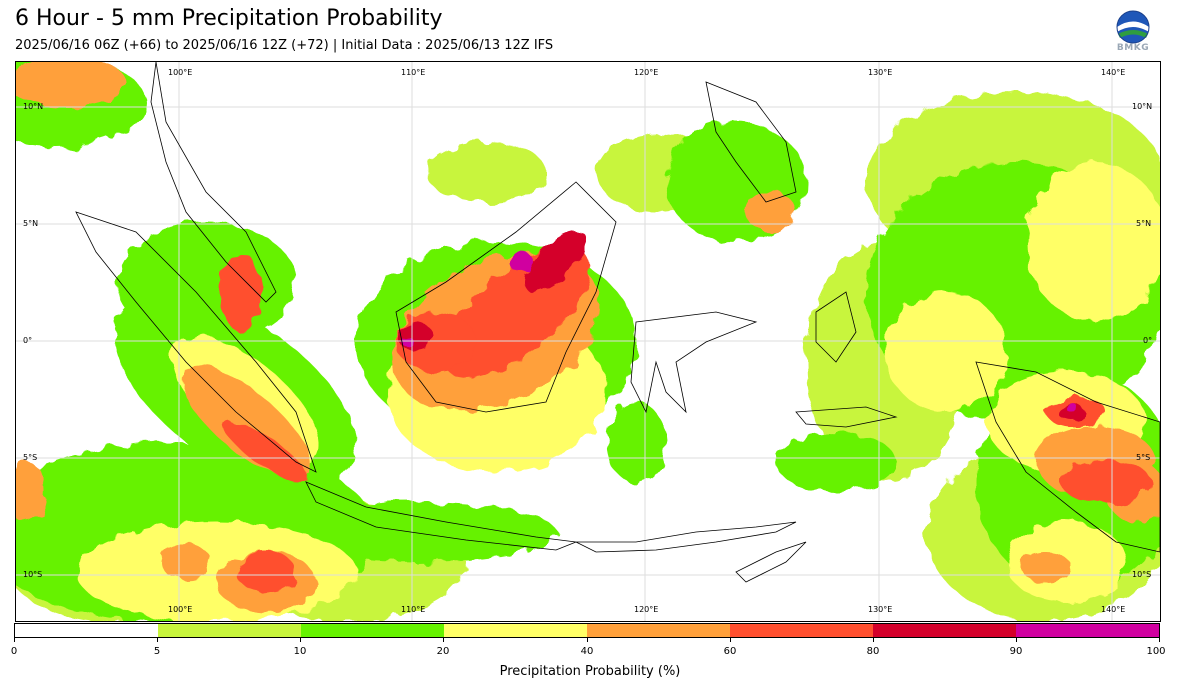 This screenshot has width=1180, height=690. Describe the element at coordinates (180, 609) in the screenshot. I see `lon-label-bottom-100: 100°E` at that location.